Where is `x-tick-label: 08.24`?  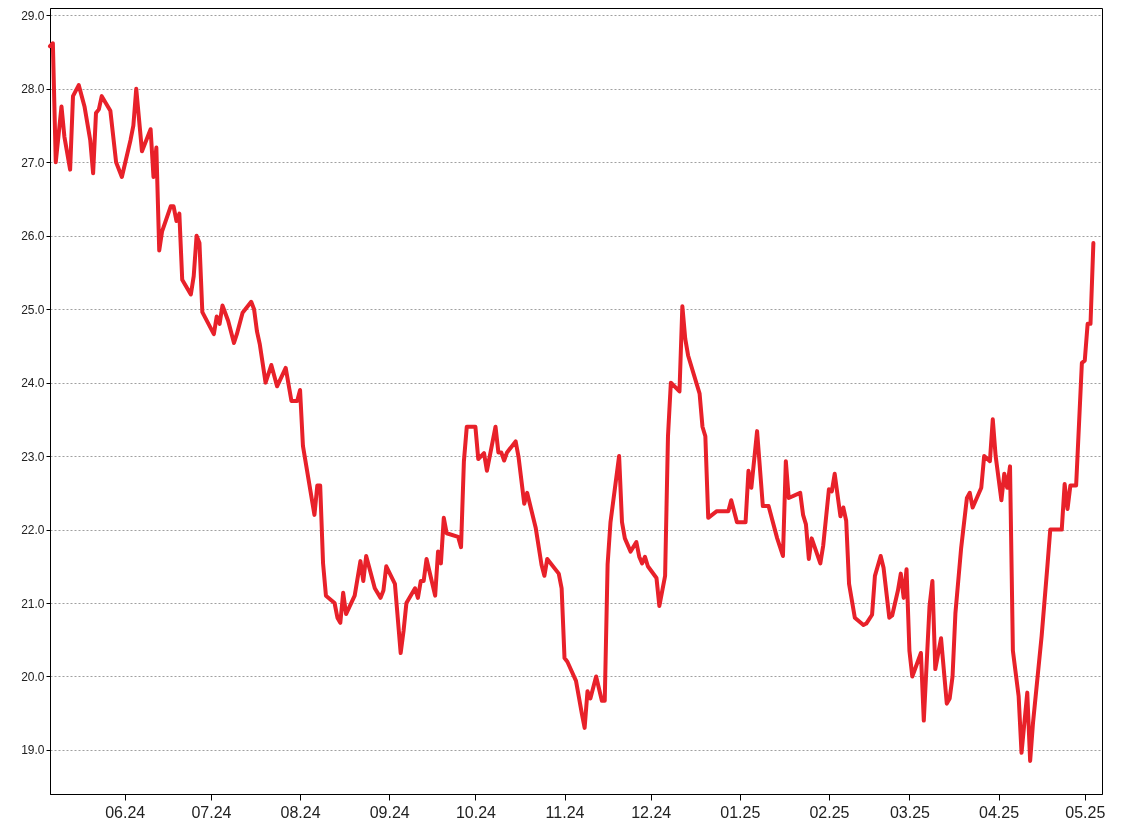 x-tick-label: 08.24 is located at coordinates (300, 812).